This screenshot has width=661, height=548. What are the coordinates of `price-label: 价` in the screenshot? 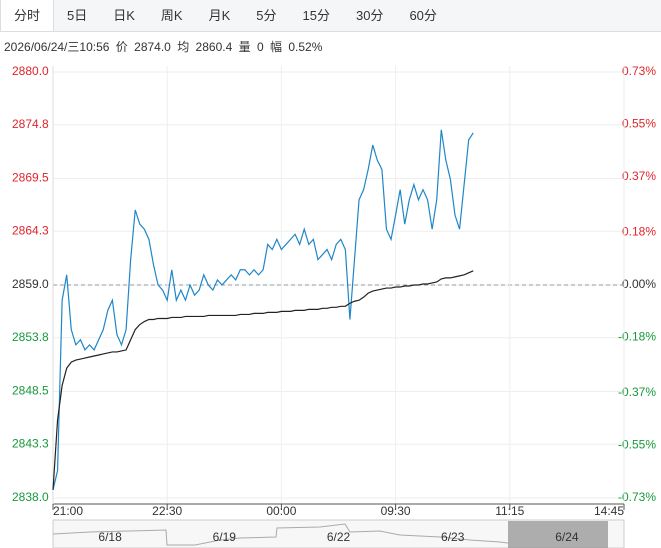 It's located at (121, 47).